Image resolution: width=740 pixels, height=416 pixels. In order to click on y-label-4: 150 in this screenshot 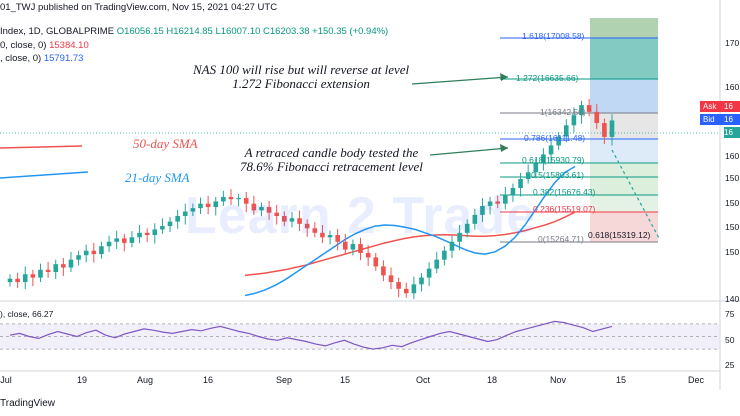, I will do `click(732, 178)`.